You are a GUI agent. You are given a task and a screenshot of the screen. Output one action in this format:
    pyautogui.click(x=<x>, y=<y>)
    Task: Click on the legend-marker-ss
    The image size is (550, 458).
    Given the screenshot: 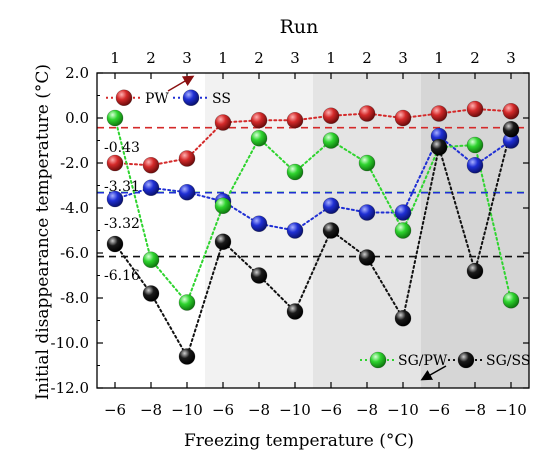 What is the action you would take?
    pyautogui.click(x=191, y=98)
    